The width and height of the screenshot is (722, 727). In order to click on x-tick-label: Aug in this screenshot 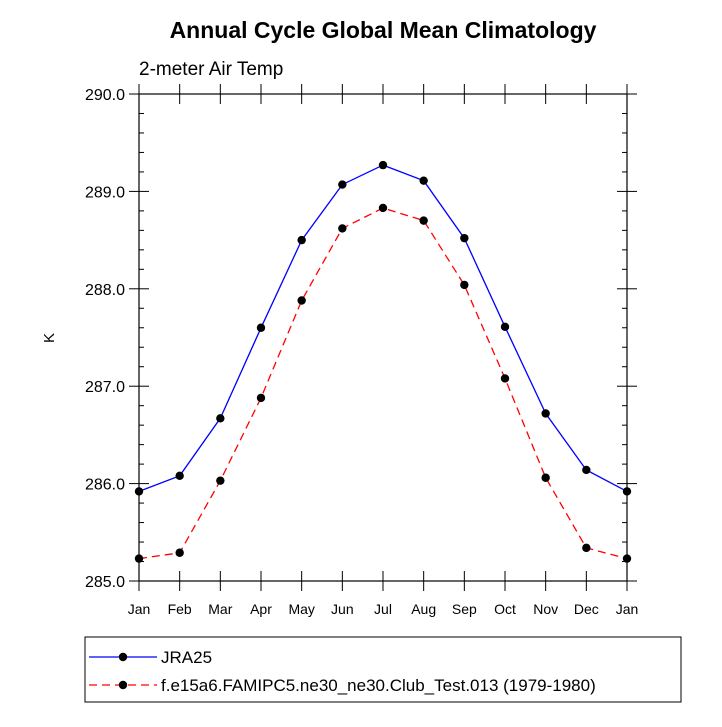, I will do `click(423, 609)`.